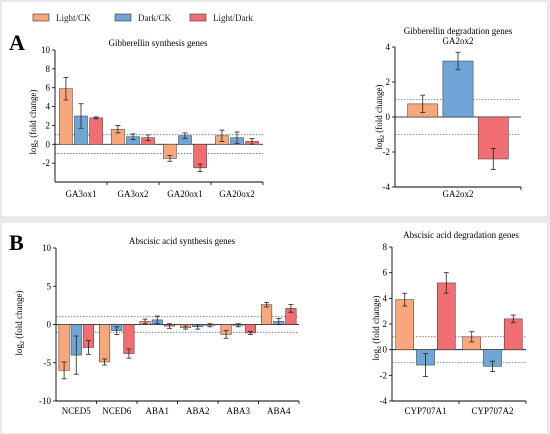 The width and height of the screenshot is (550, 434). I want to click on legend-label-dark-ck: Dark/CK, so click(154, 18).